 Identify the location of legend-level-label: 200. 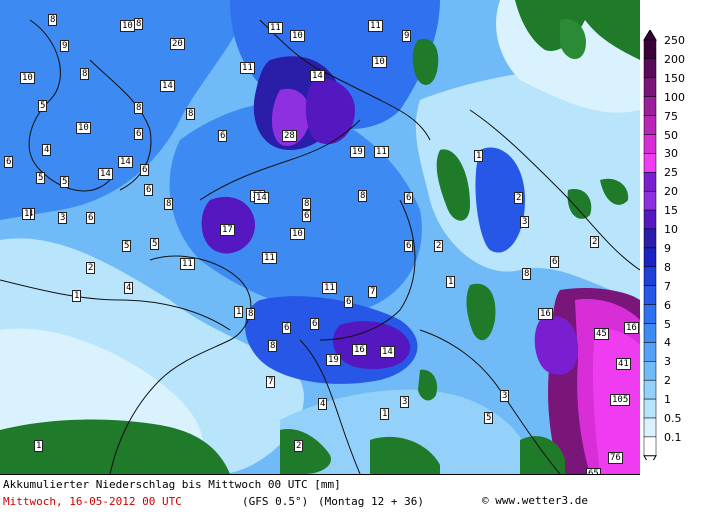
(674, 59).